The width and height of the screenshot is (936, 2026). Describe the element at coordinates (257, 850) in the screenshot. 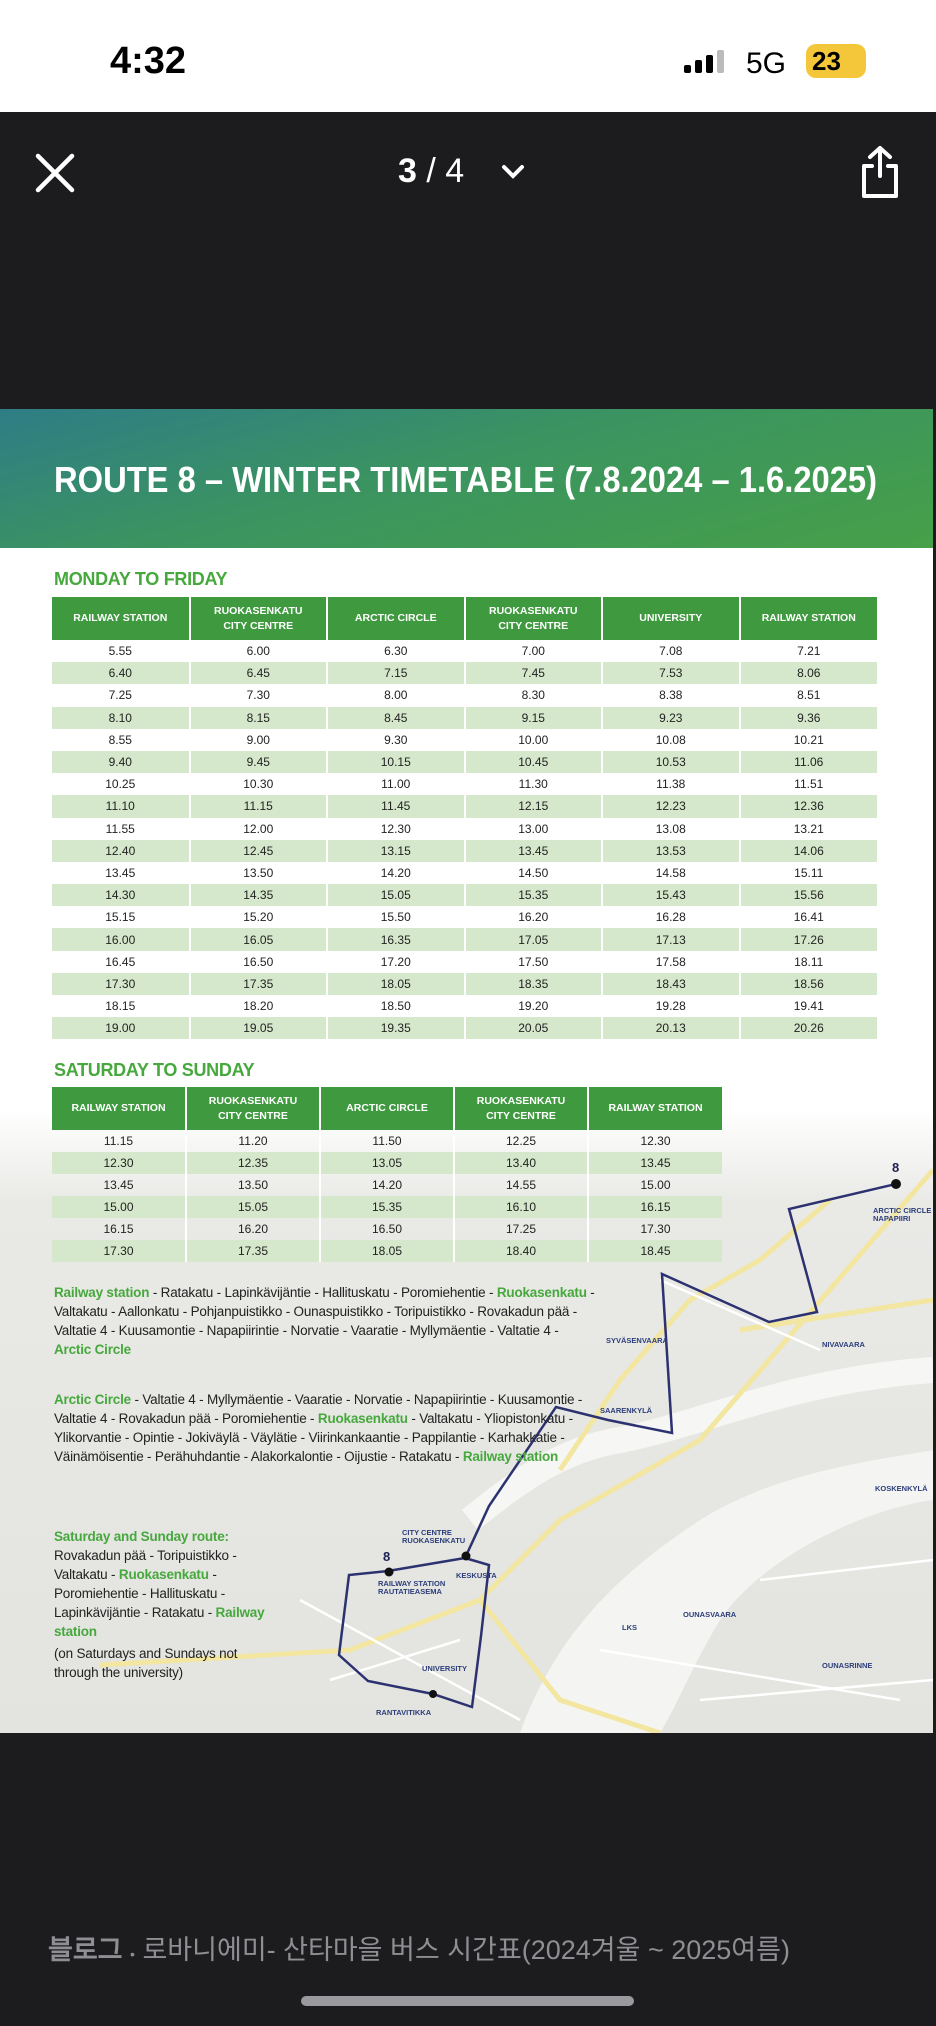

I see `time-cell: 12.45` at that location.